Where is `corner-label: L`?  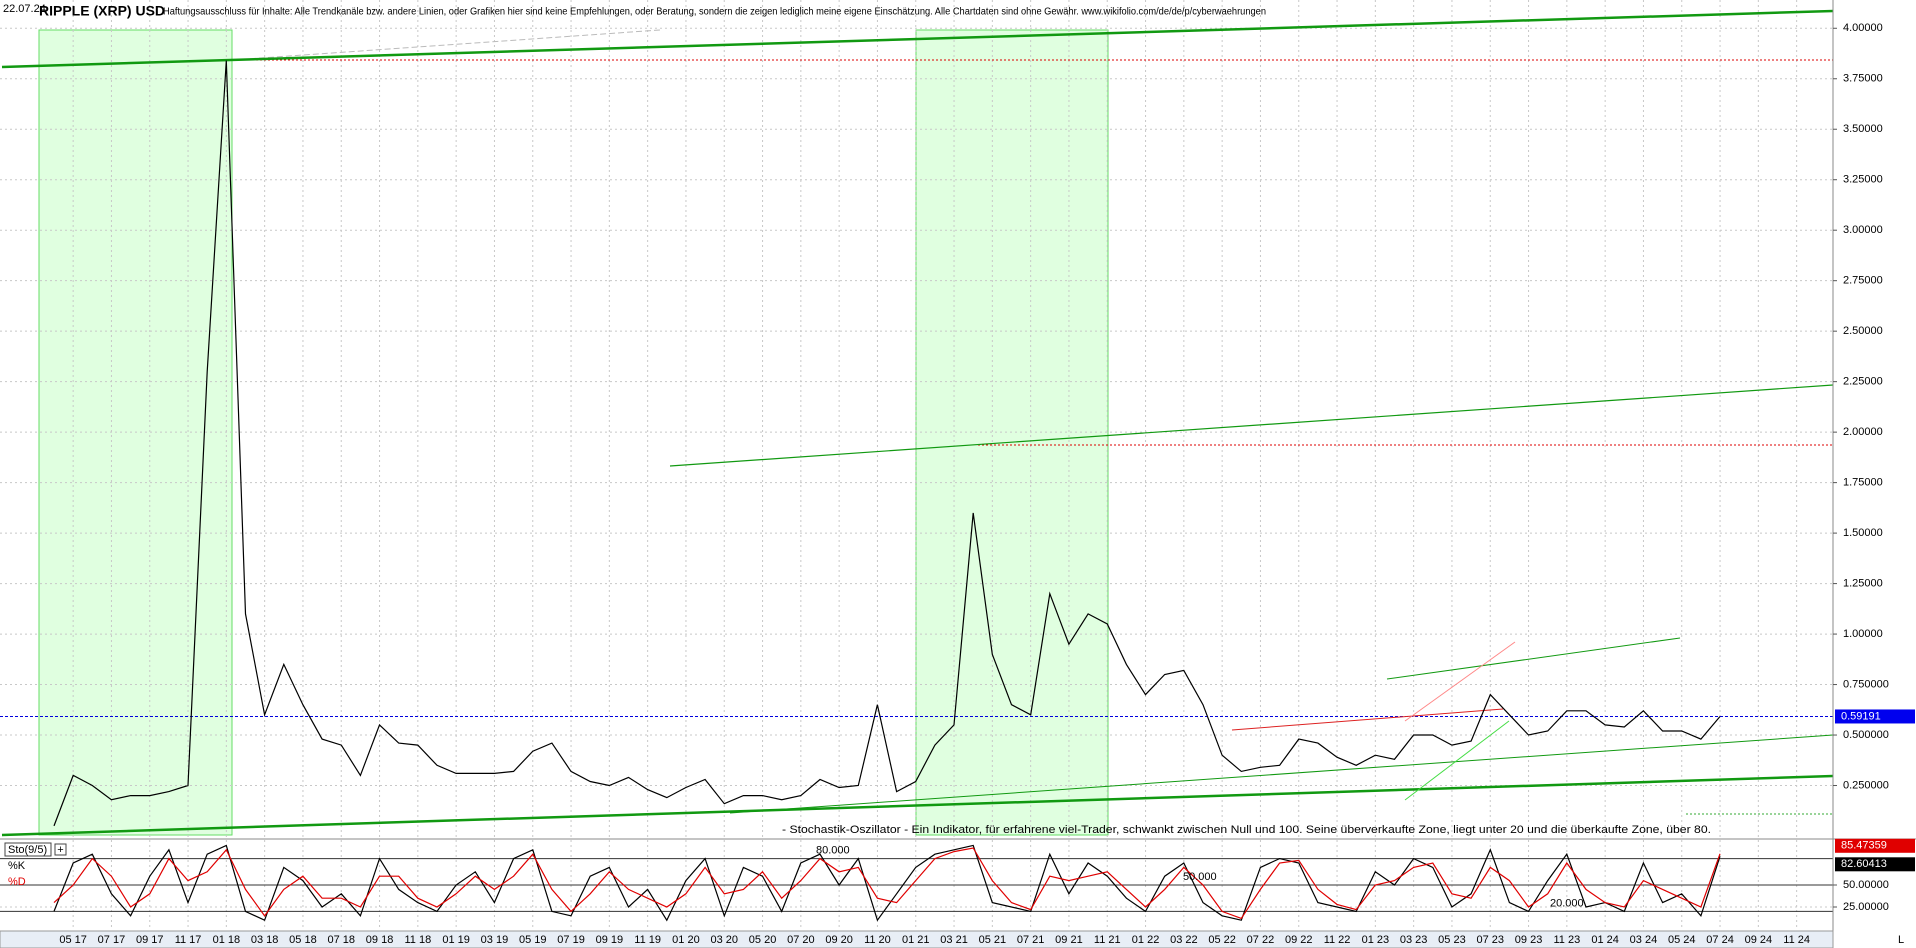 corner-label: L is located at coordinates (1901, 940).